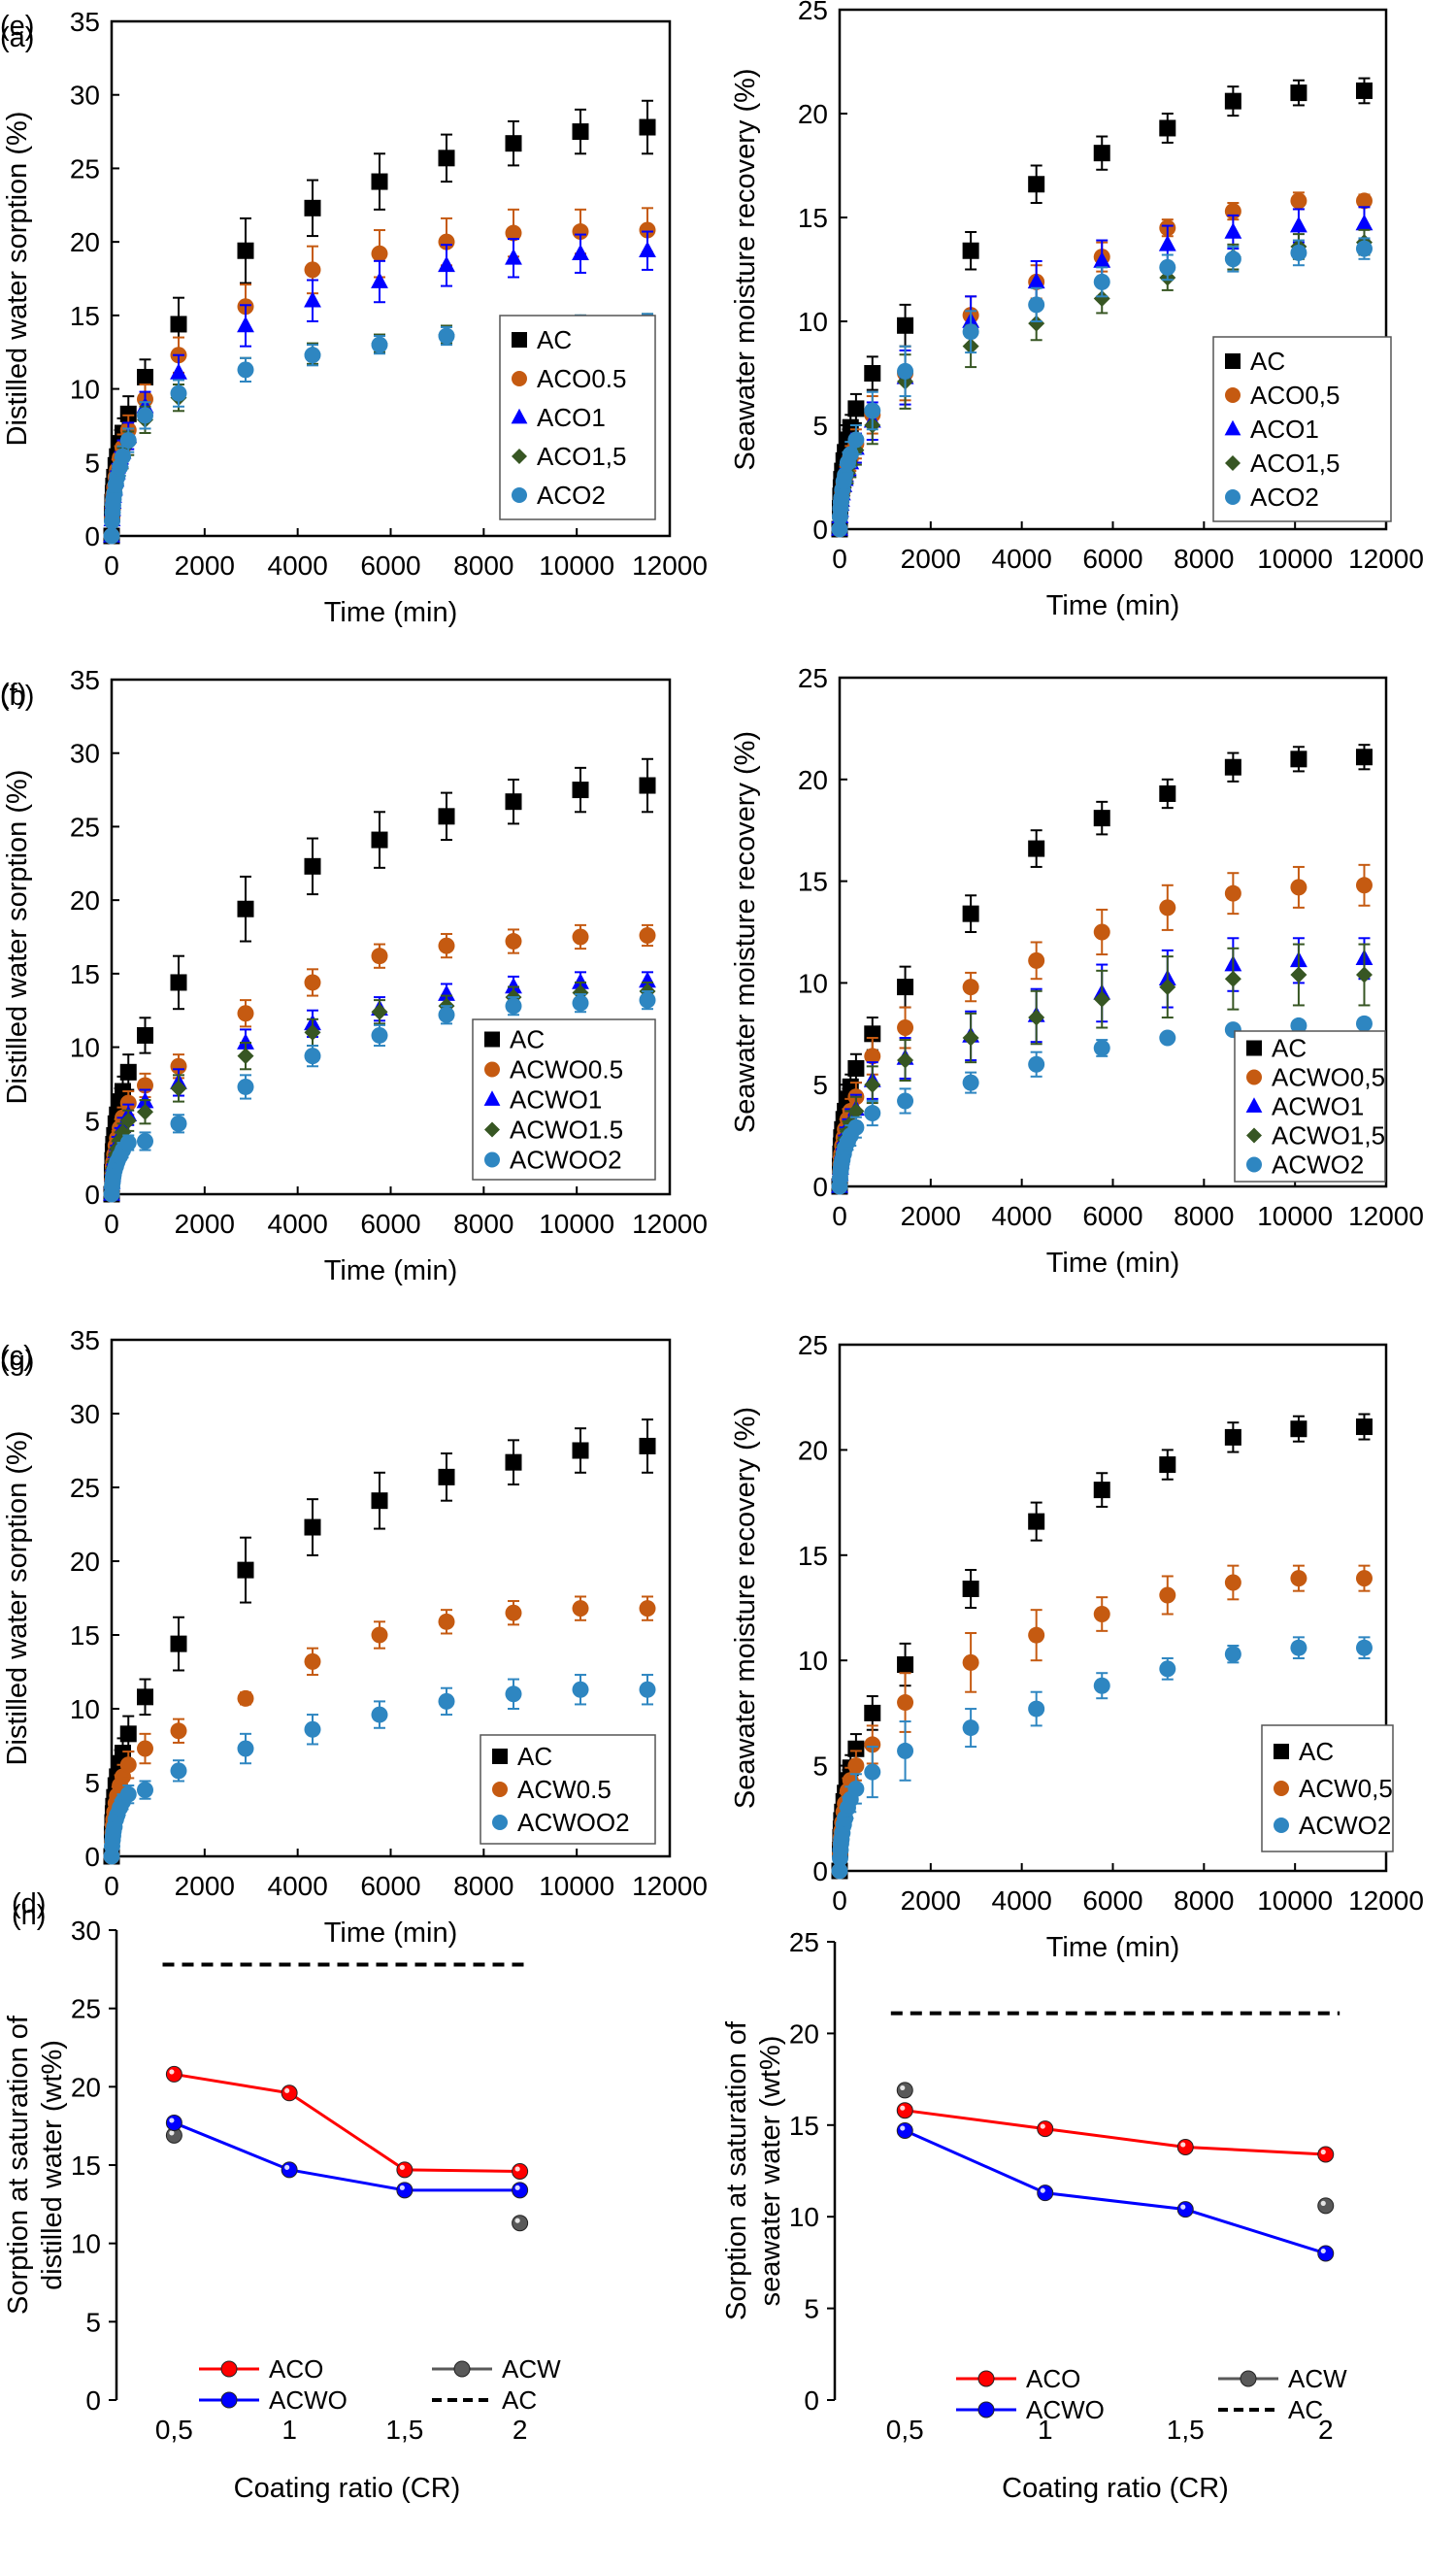 The height and width of the screenshot is (2568, 1456). Describe the element at coordinates (380, 2384) in the screenshot. I see `legend: ACO ACW ACWO AC` at that location.